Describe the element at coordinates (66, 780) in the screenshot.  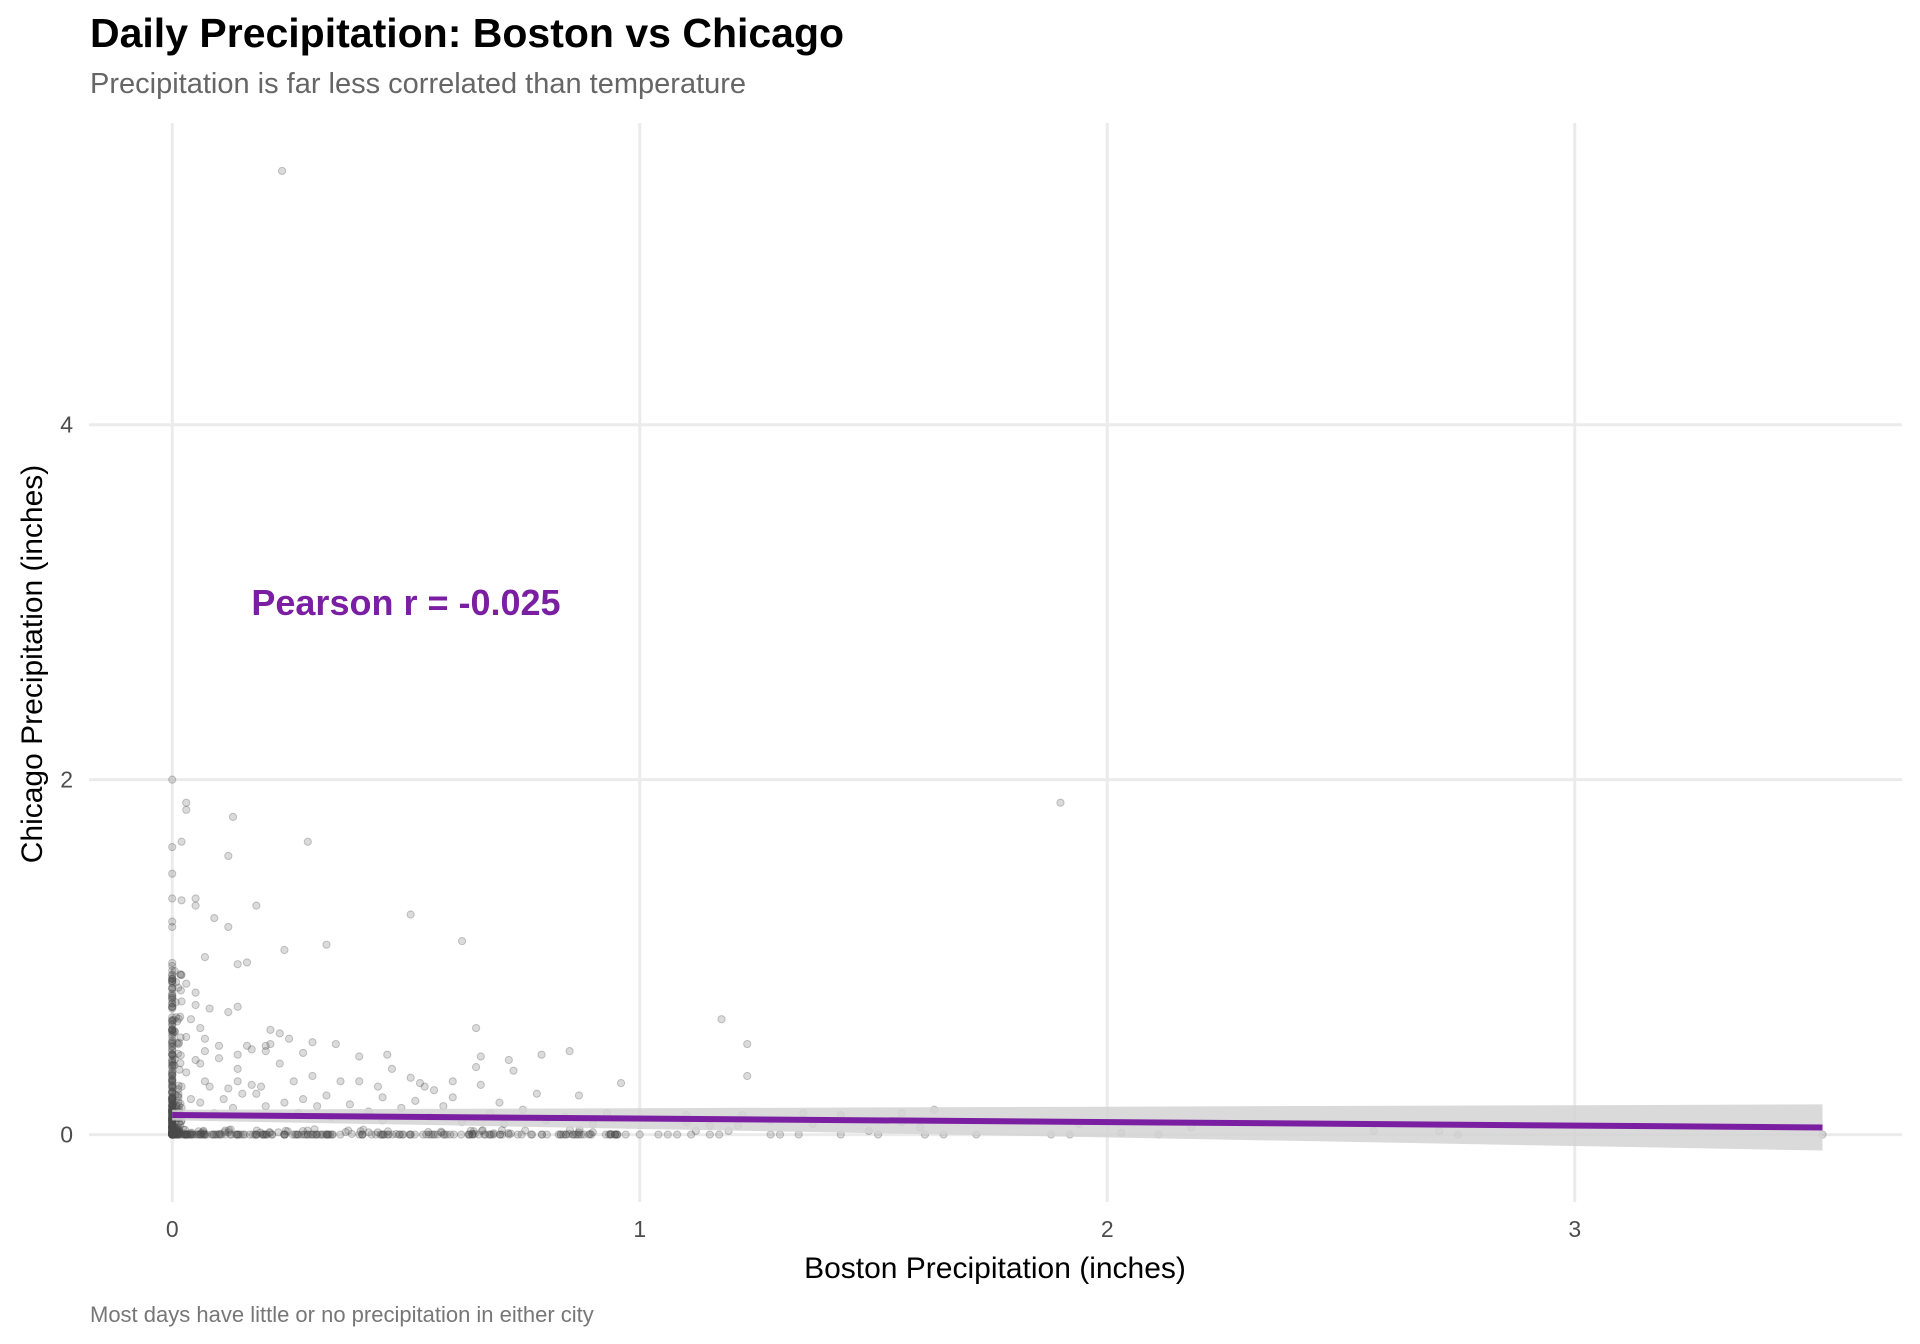
I see `y-axis-ticks: 0 2 4` at that location.